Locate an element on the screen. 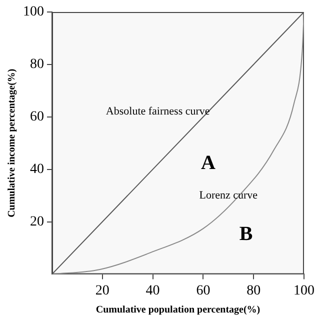 The height and width of the screenshot is (320, 320). y-tick-label: 60 is located at coordinates (37, 117).